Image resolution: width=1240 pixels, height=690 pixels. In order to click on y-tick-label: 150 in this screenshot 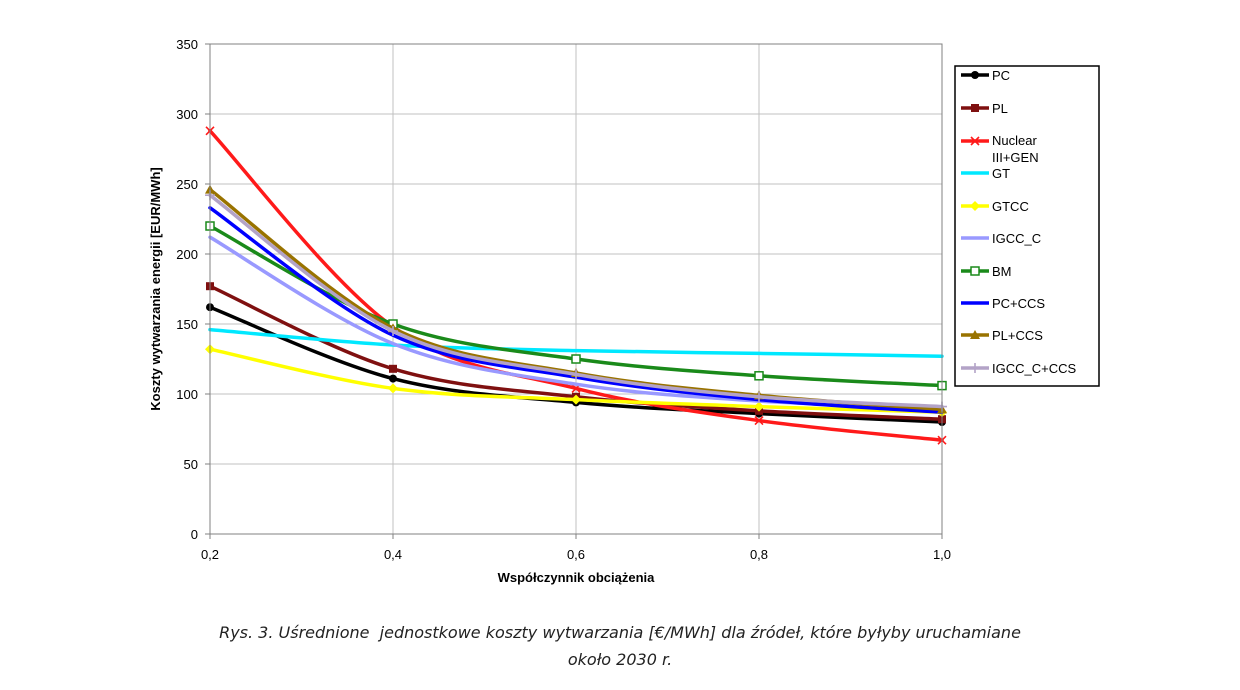, I will do `click(187, 324)`.